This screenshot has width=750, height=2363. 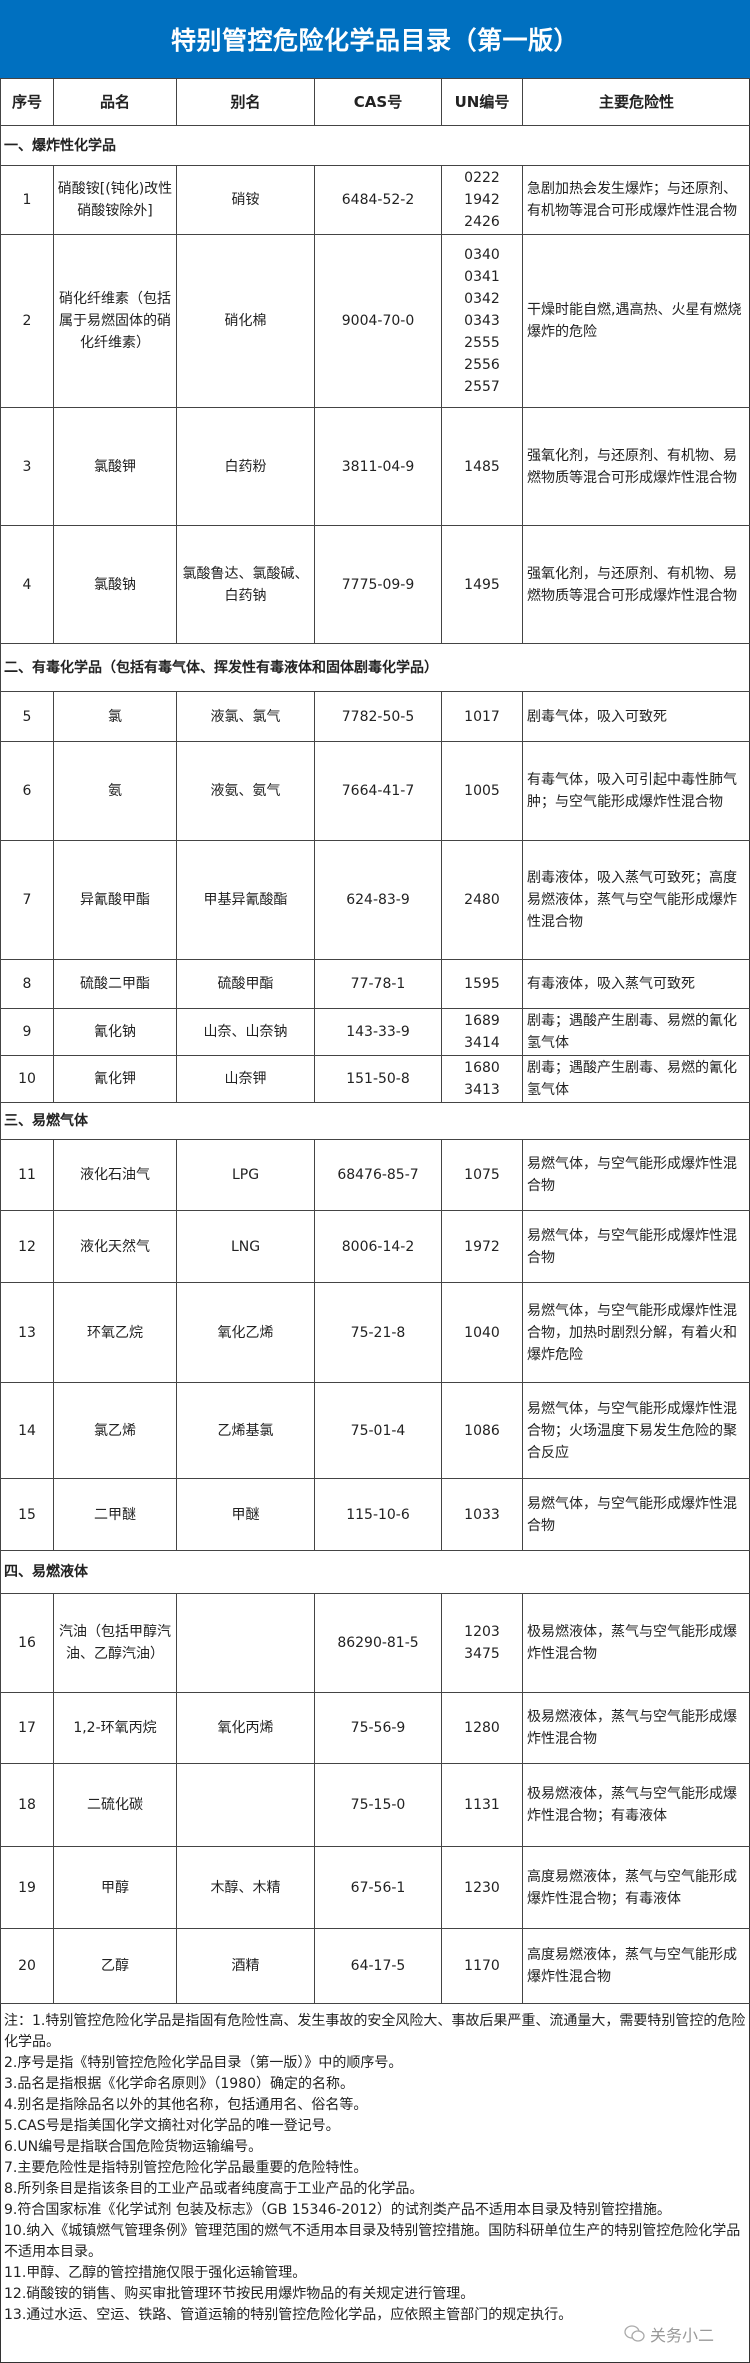 I want to click on watermark: 关务小二, so click(x=669, y=2334).